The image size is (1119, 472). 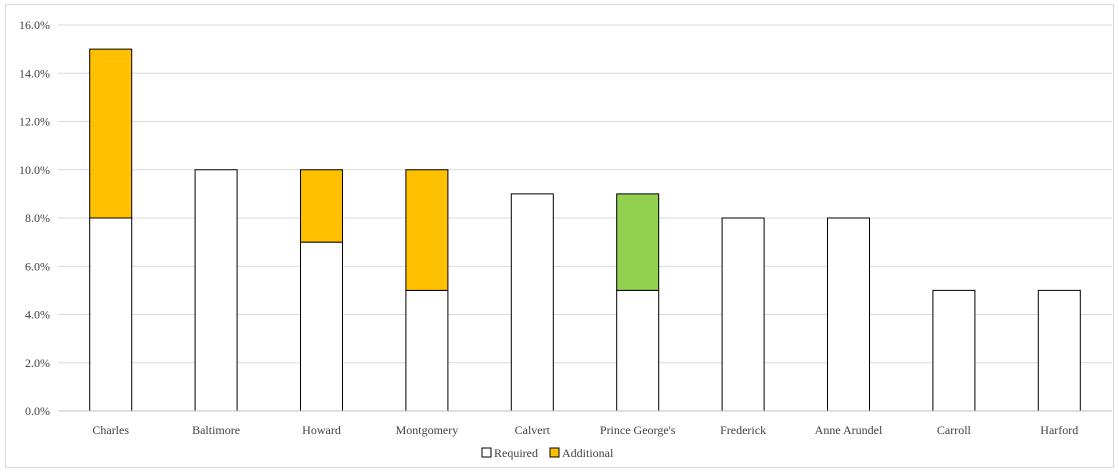 I want to click on category-label: Prince George's, so click(x=638, y=430).